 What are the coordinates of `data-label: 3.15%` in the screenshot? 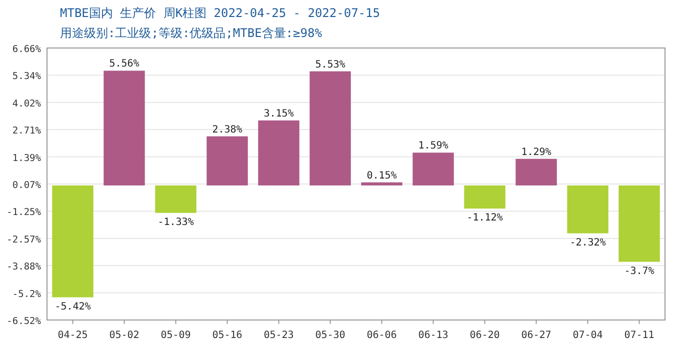 It's located at (279, 114).